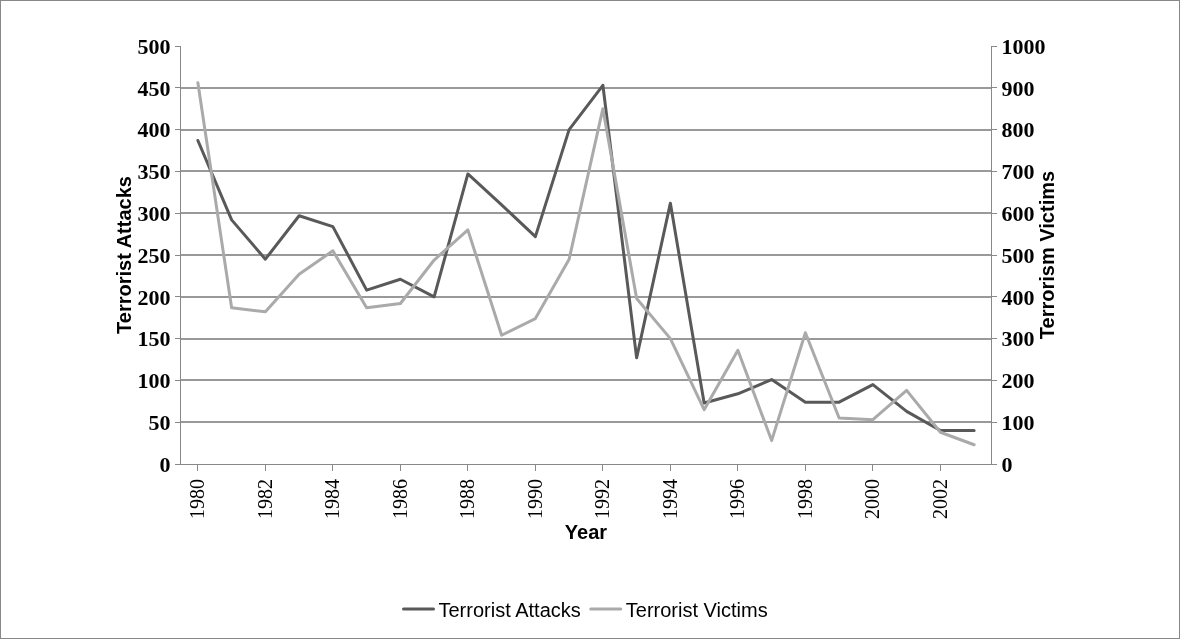 The height and width of the screenshot is (639, 1180). Describe the element at coordinates (669, 499) in the screenshot. I see `x-tick-label: 1994` at that location.